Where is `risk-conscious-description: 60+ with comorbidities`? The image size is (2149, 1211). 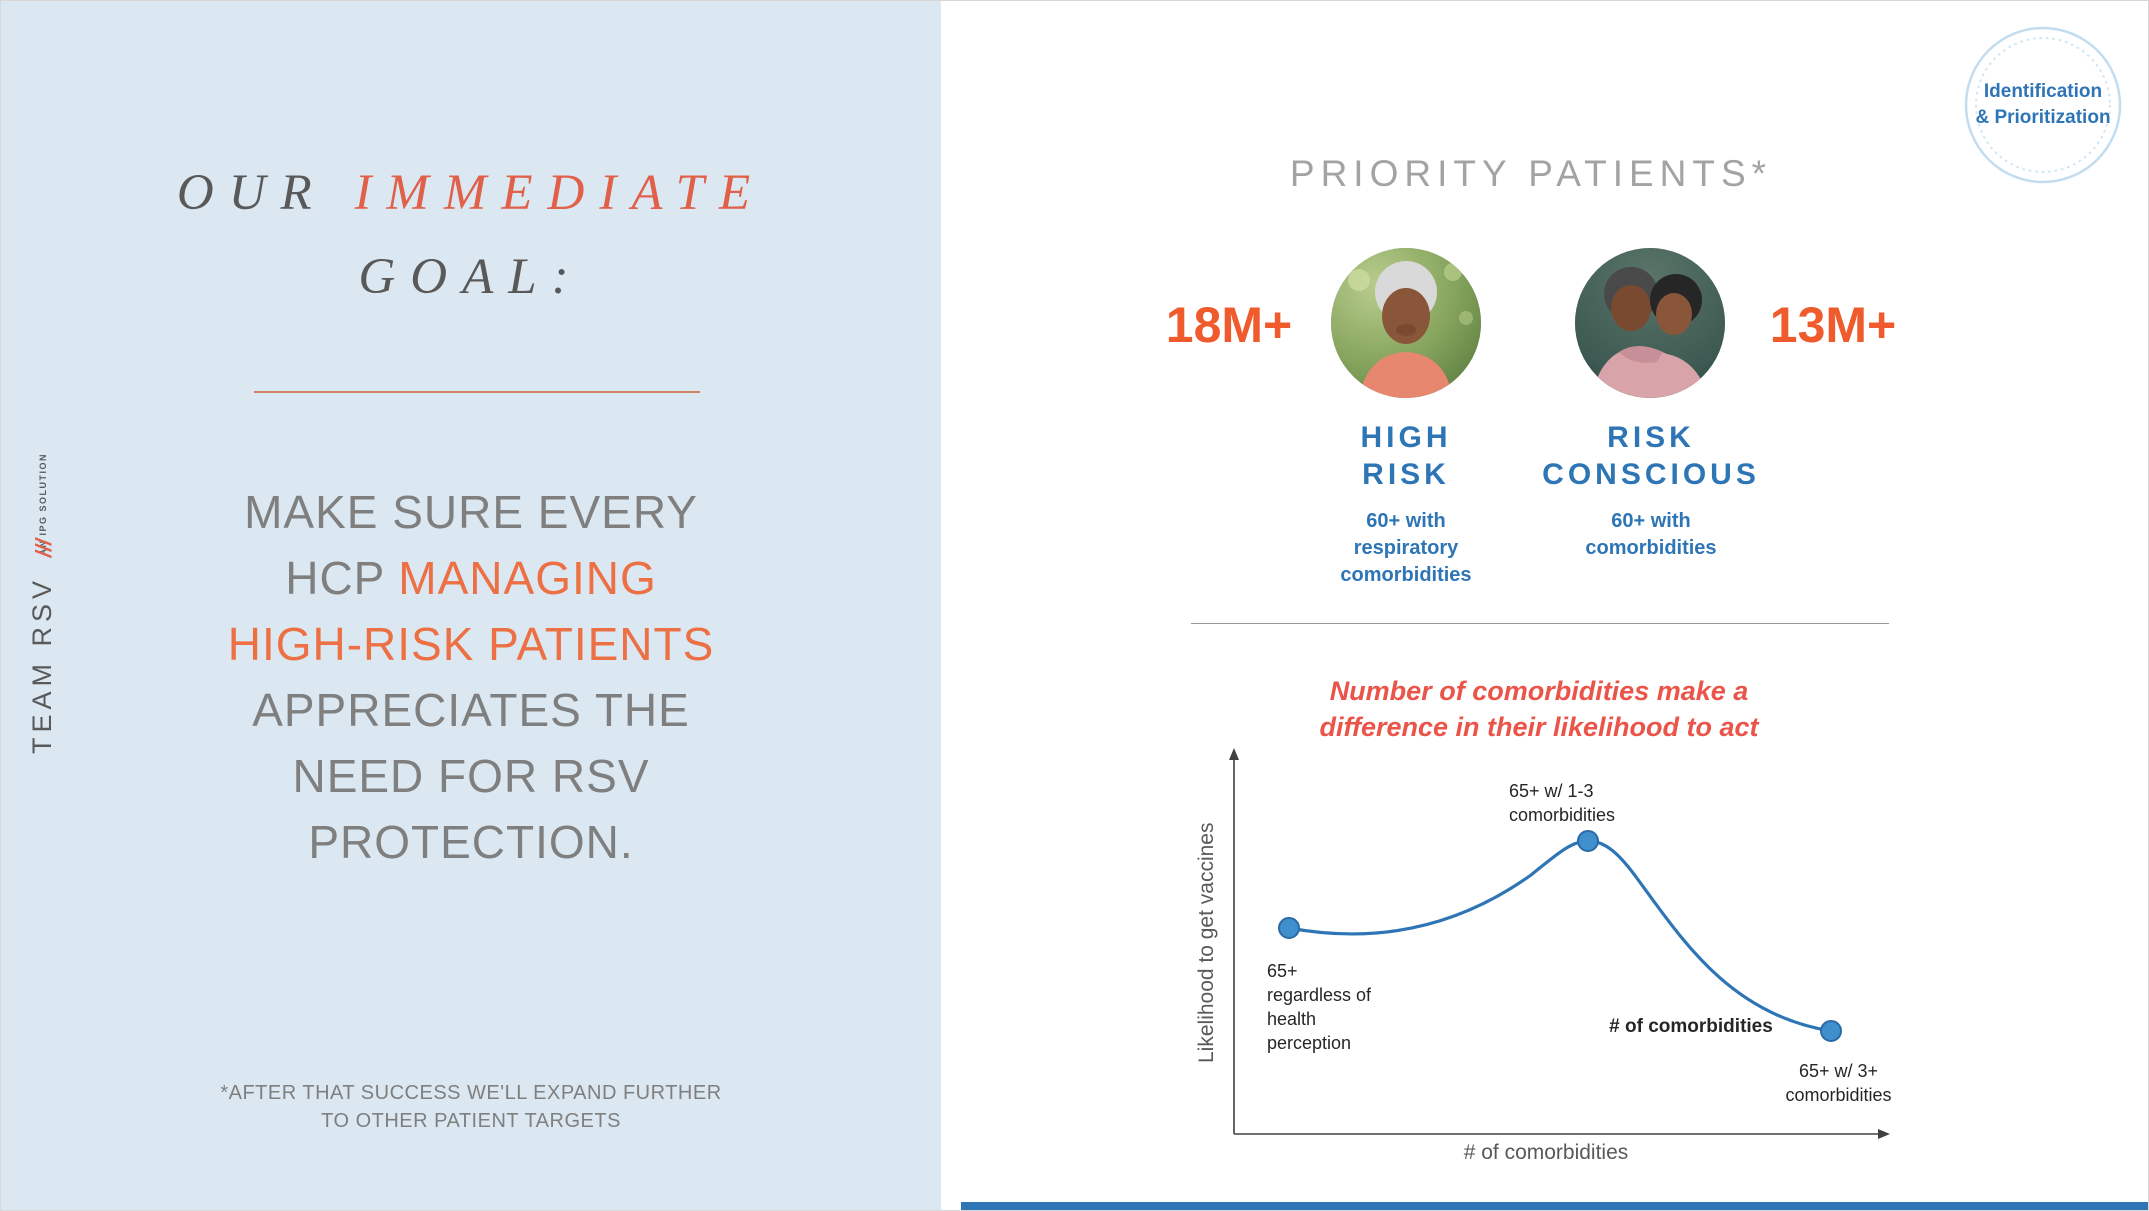
risk-conscious-description: 60+ with comorbidities is located at coordinates (1651, 534).